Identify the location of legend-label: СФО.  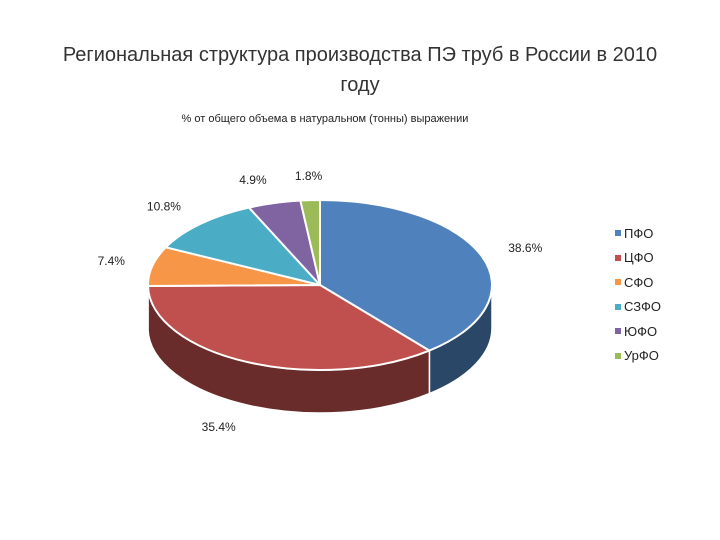
(639, 282).